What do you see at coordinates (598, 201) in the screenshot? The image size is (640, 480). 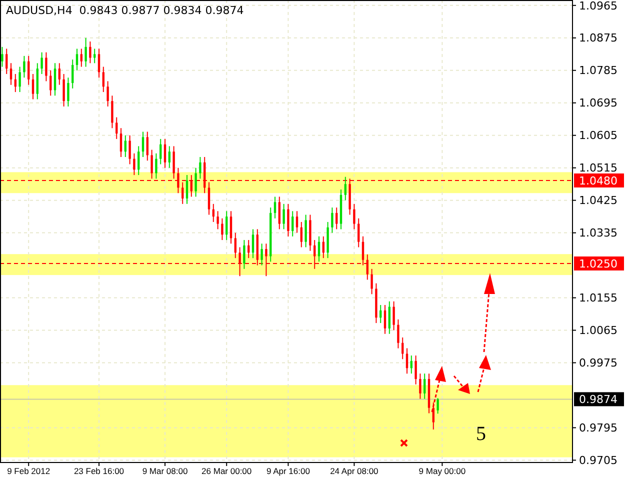 I see `y-tick-label: 1.0425` at bounding box center [598, 201].